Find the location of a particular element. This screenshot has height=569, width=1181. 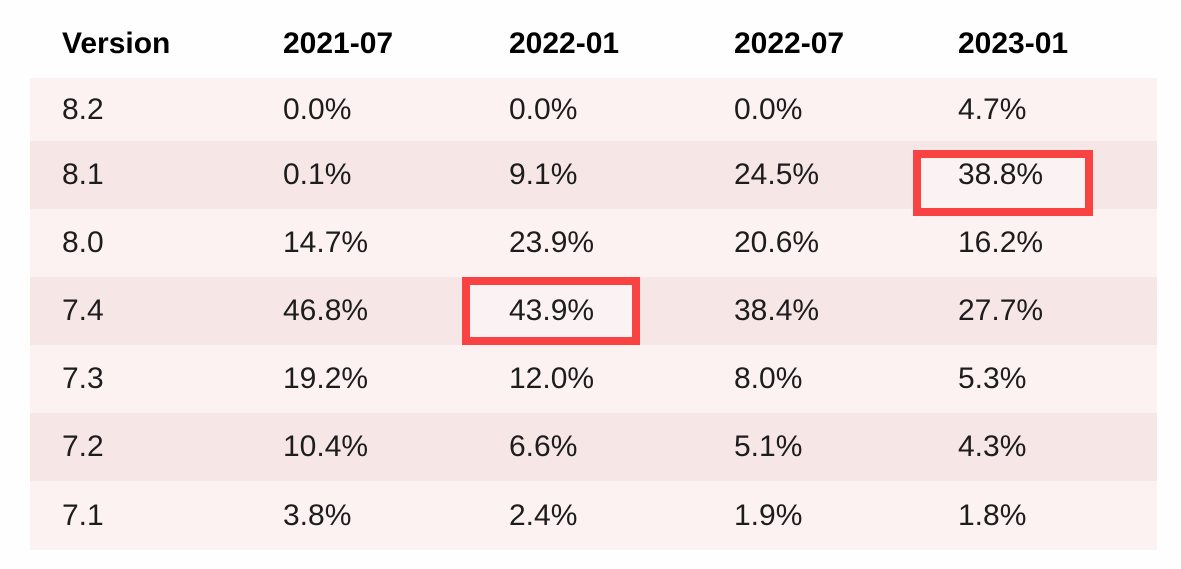

table-row-8.2: 8.2 0.0% 0.0% 0.0% 4.7% is located at coordinates (593, 109).